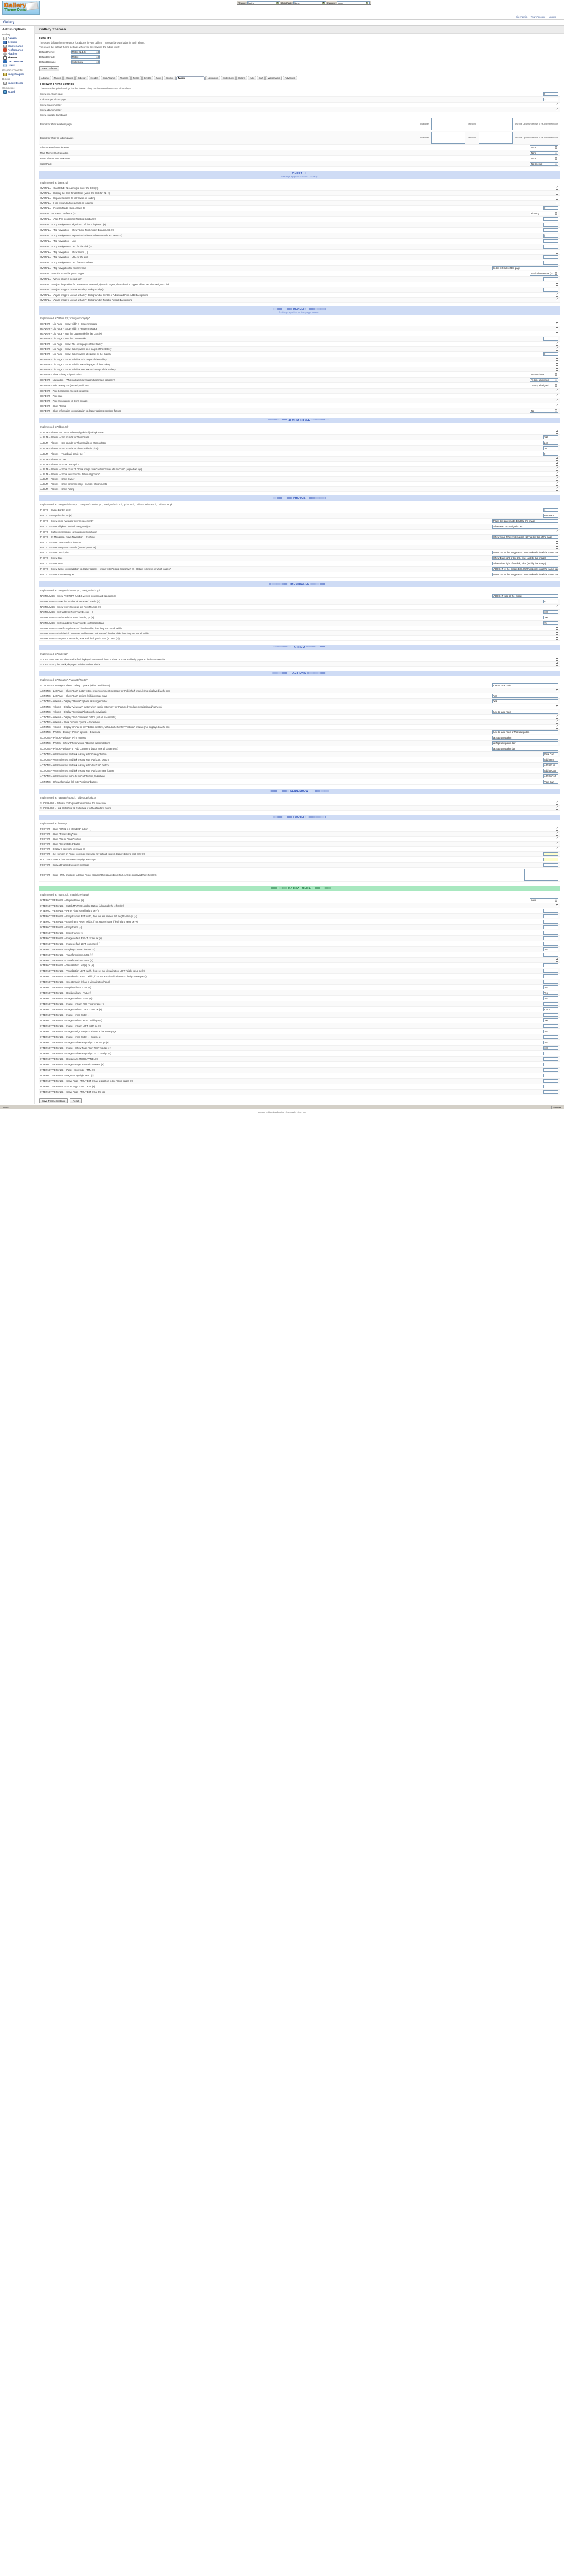 The height and width of the screenshot is (2576, 564). What do you see at coordinates (158, 78) in the screenshot?
I see `tab-misc: Misc` at bounding box center [158, 78].